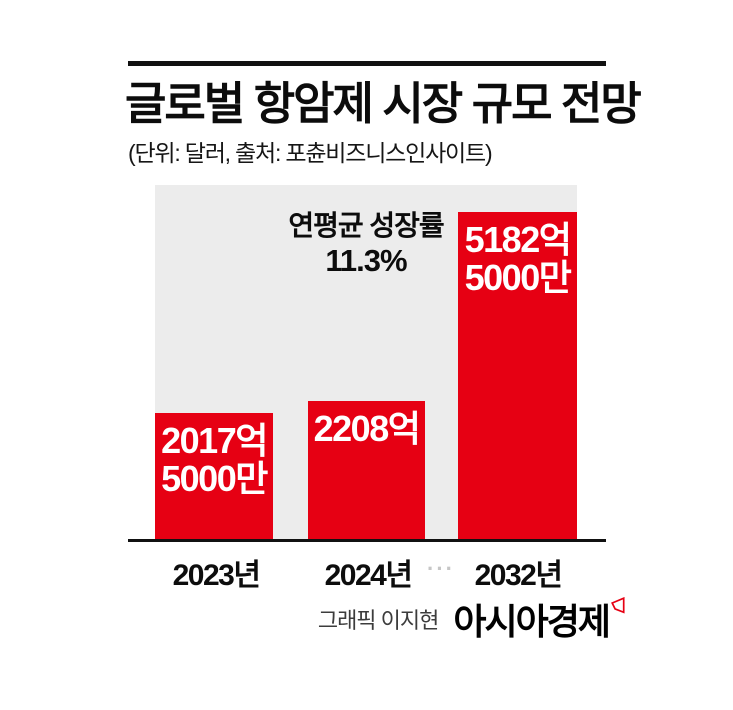 The image size is (733, 710). I want to click on x-axis-line, so click(367, 540).